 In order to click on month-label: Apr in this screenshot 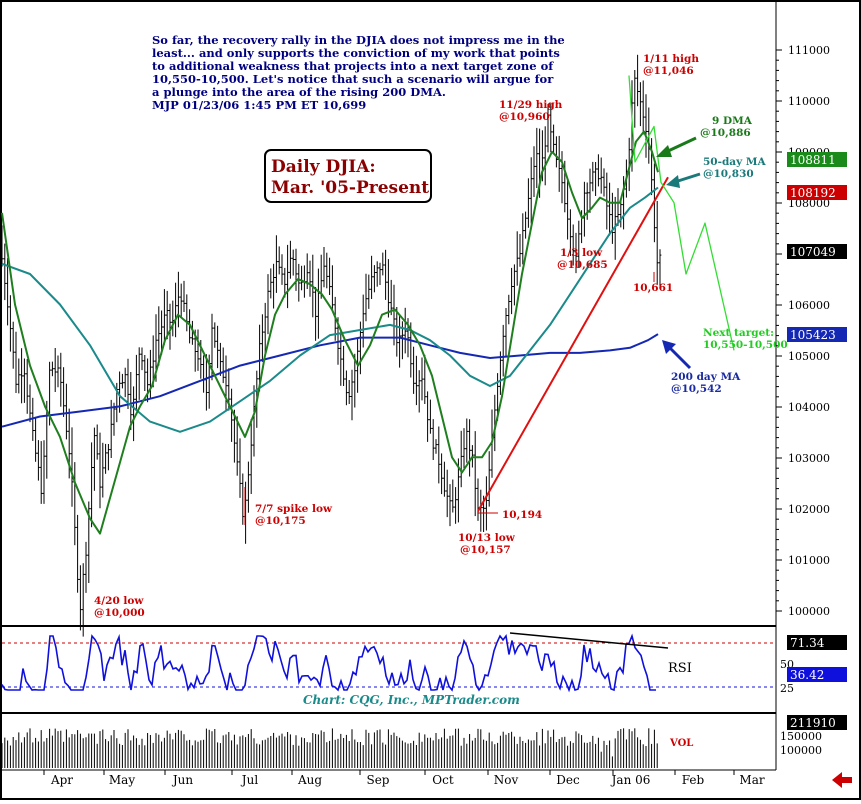, I will do `click(61, 780)`.